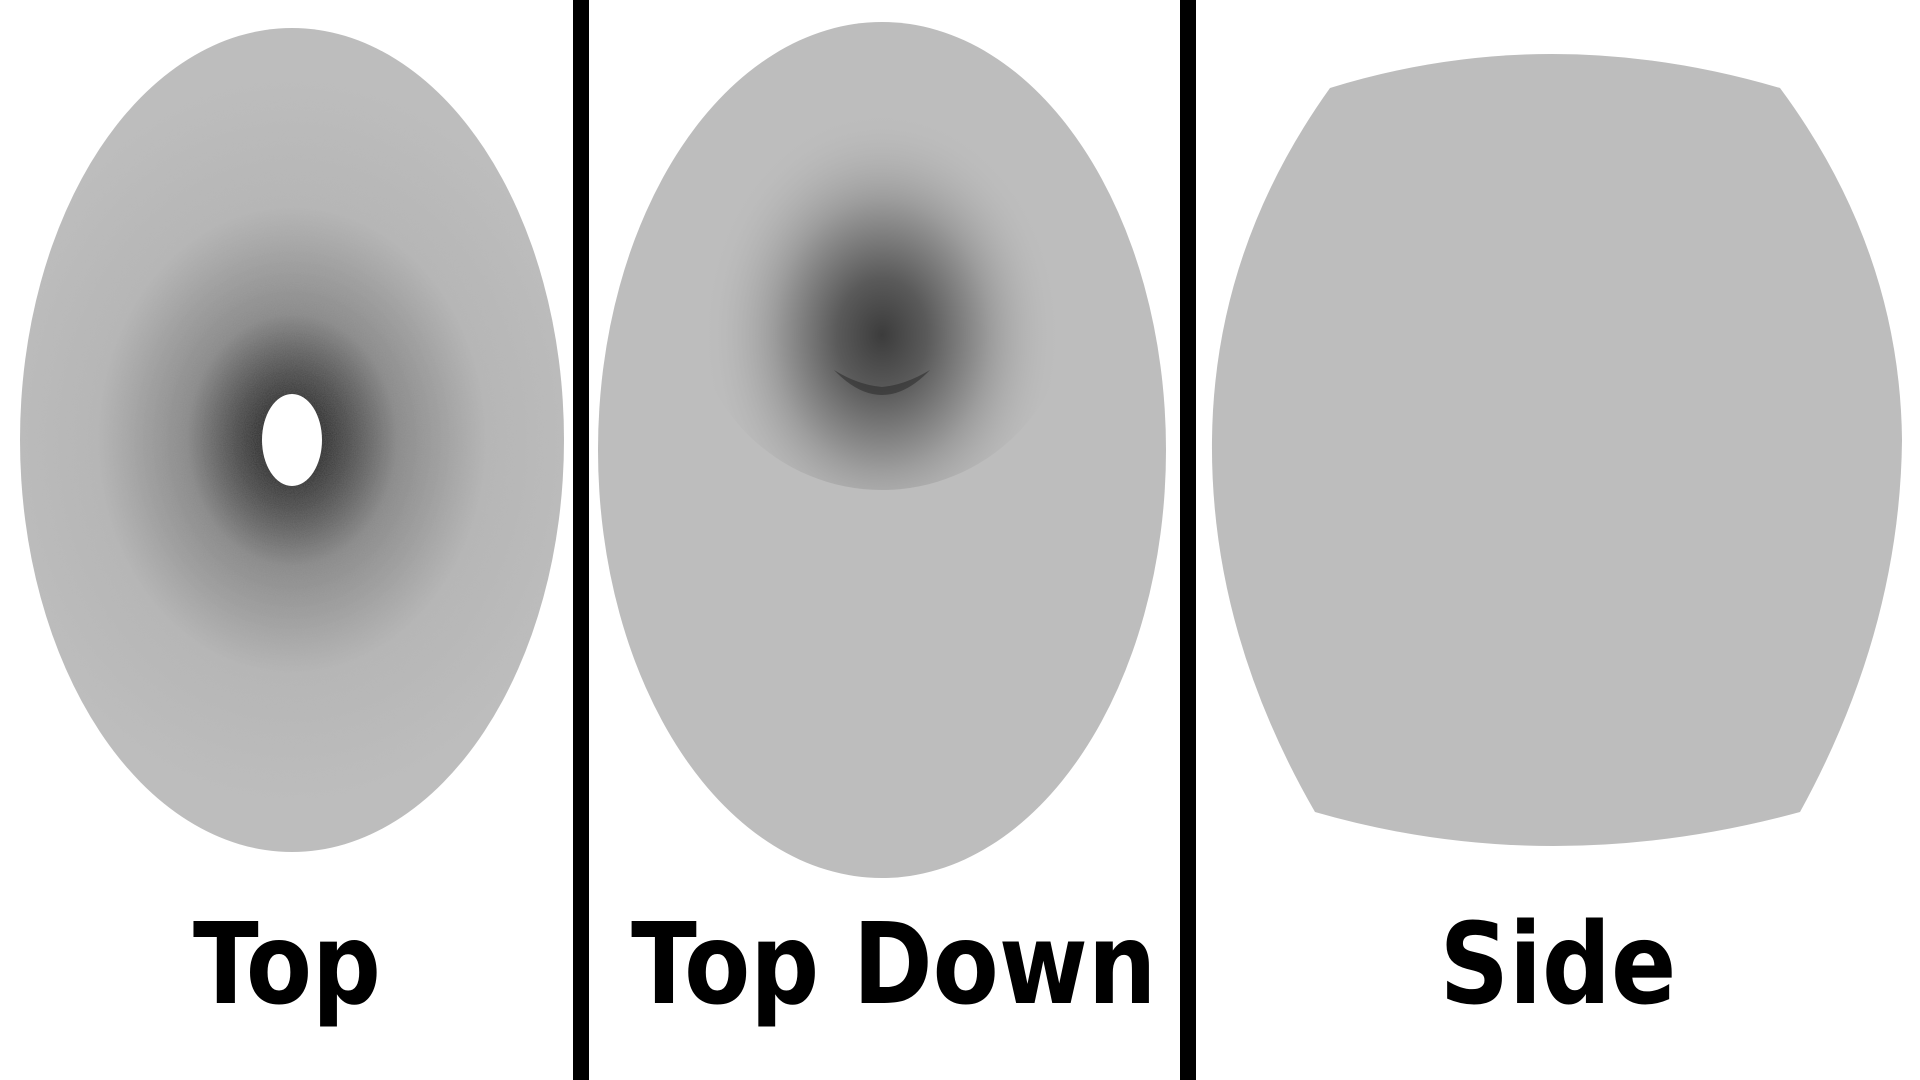  I want to click on label-side: Side, so click(1558, 965).